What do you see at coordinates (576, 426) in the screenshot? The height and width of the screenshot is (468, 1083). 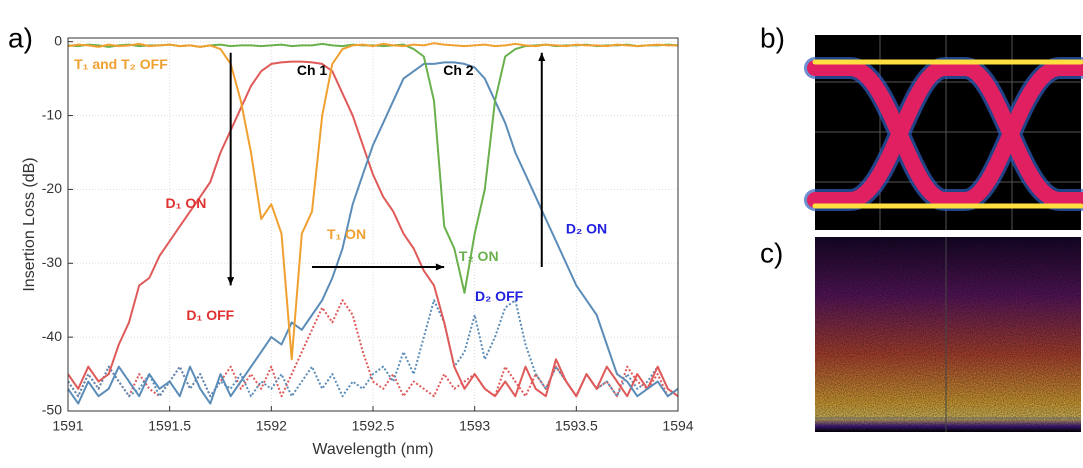 I see `x-tick-label: 1593.5` at bounding box center [576, 426].